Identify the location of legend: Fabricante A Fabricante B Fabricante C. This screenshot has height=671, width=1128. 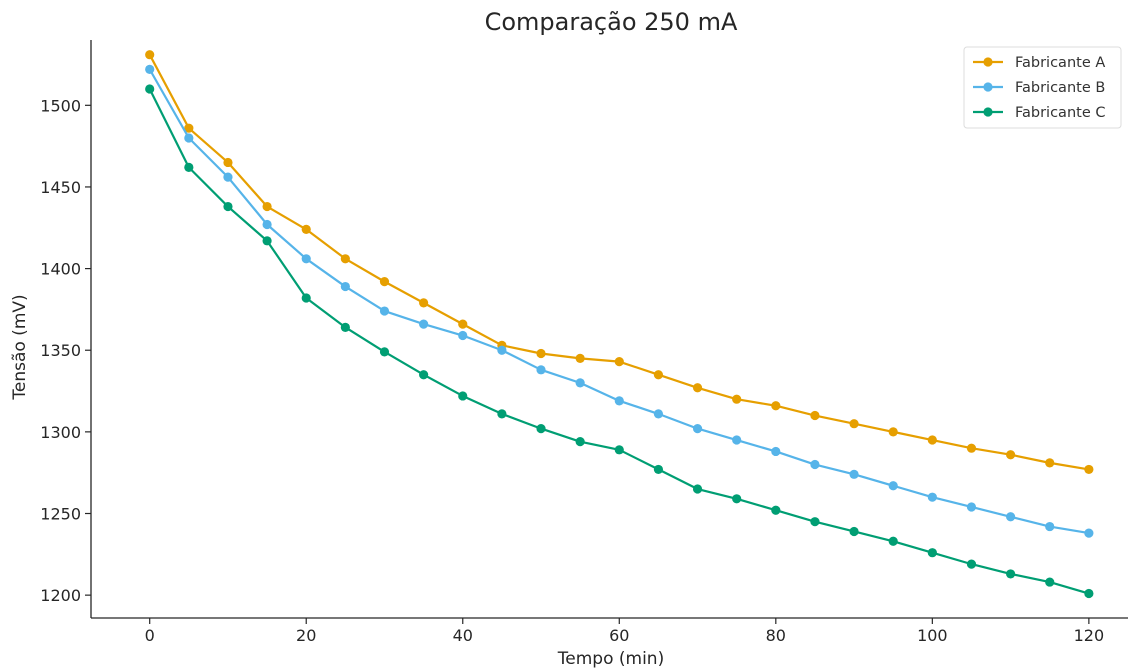
(1042, 87).